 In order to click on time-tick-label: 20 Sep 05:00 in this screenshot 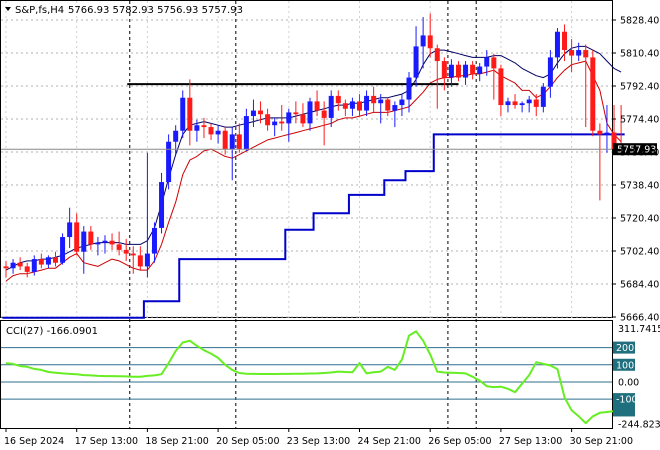, I will do `click(247, 441)`.